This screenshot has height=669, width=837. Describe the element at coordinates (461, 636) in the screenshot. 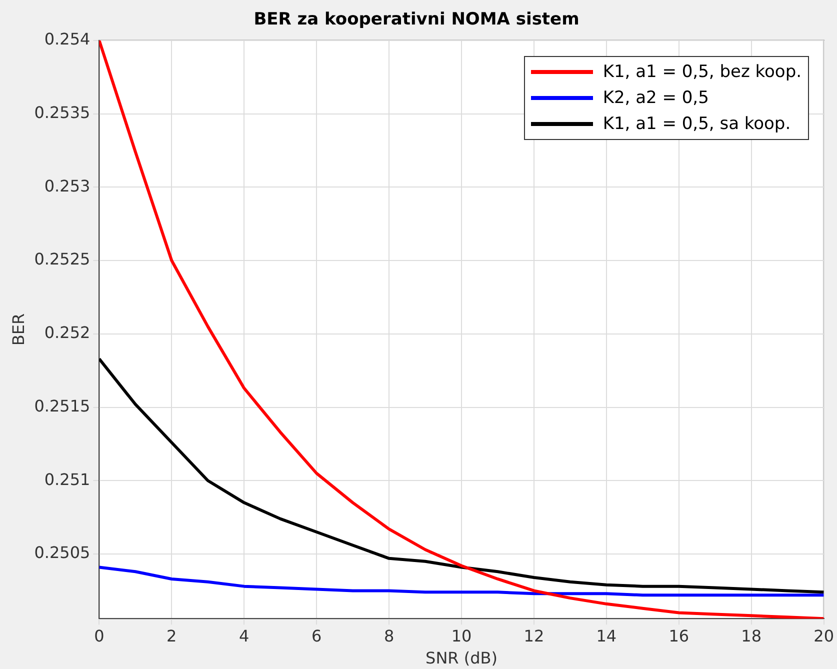

I see `x-tick-label: 10` at that location.